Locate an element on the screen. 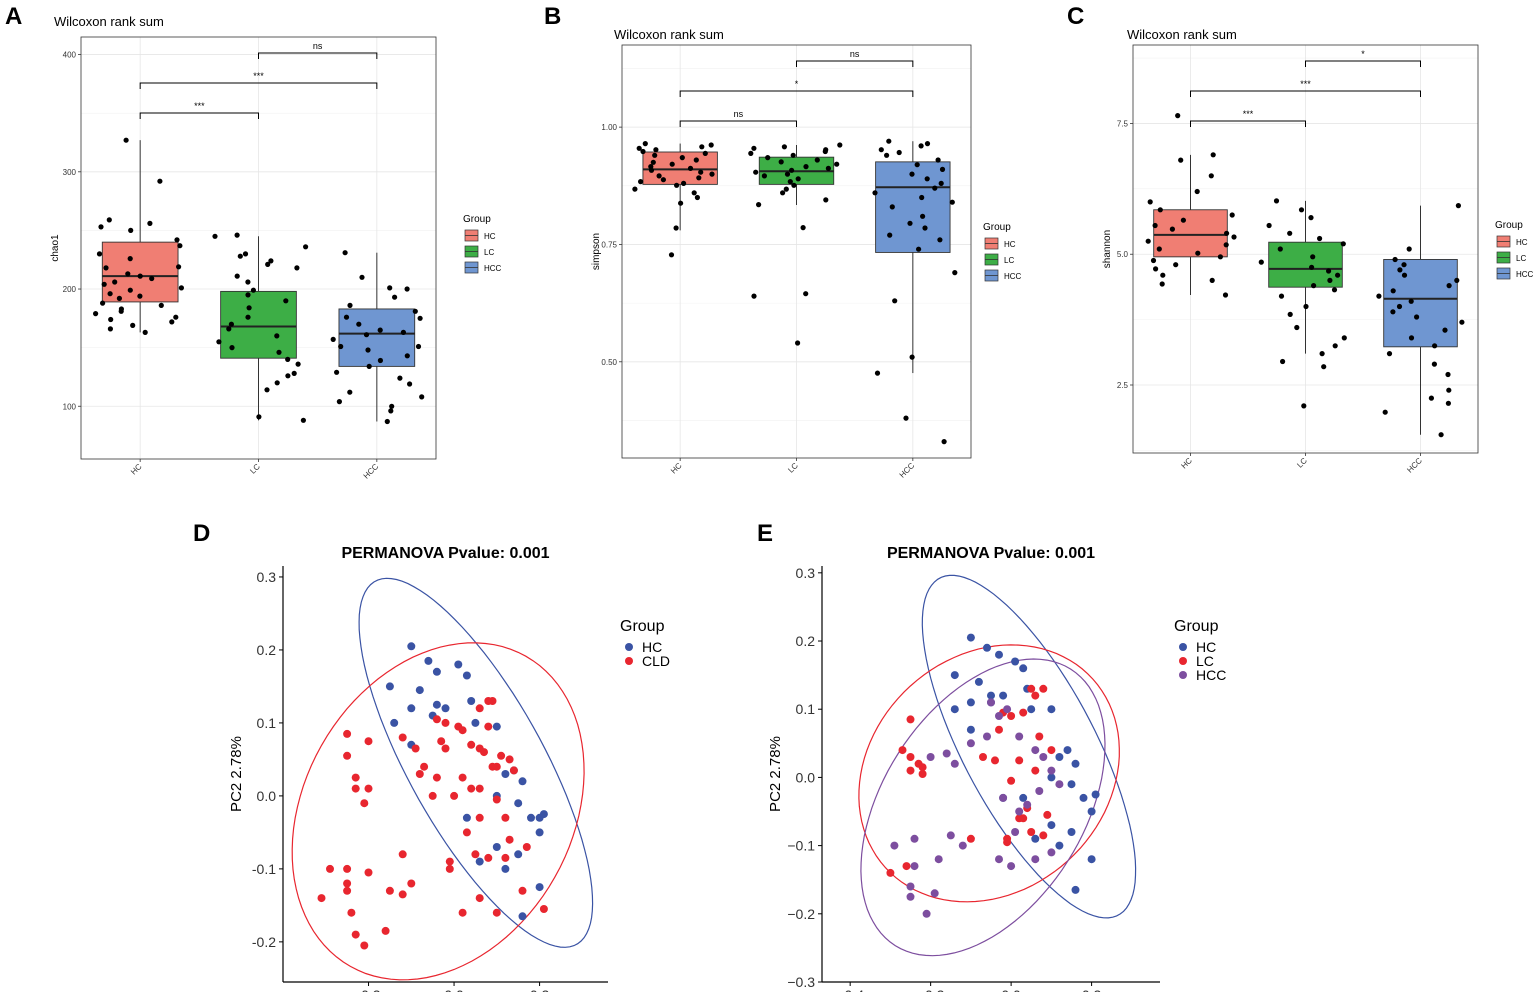  y-tick-label: 200 is located at coordinates (70, 289).